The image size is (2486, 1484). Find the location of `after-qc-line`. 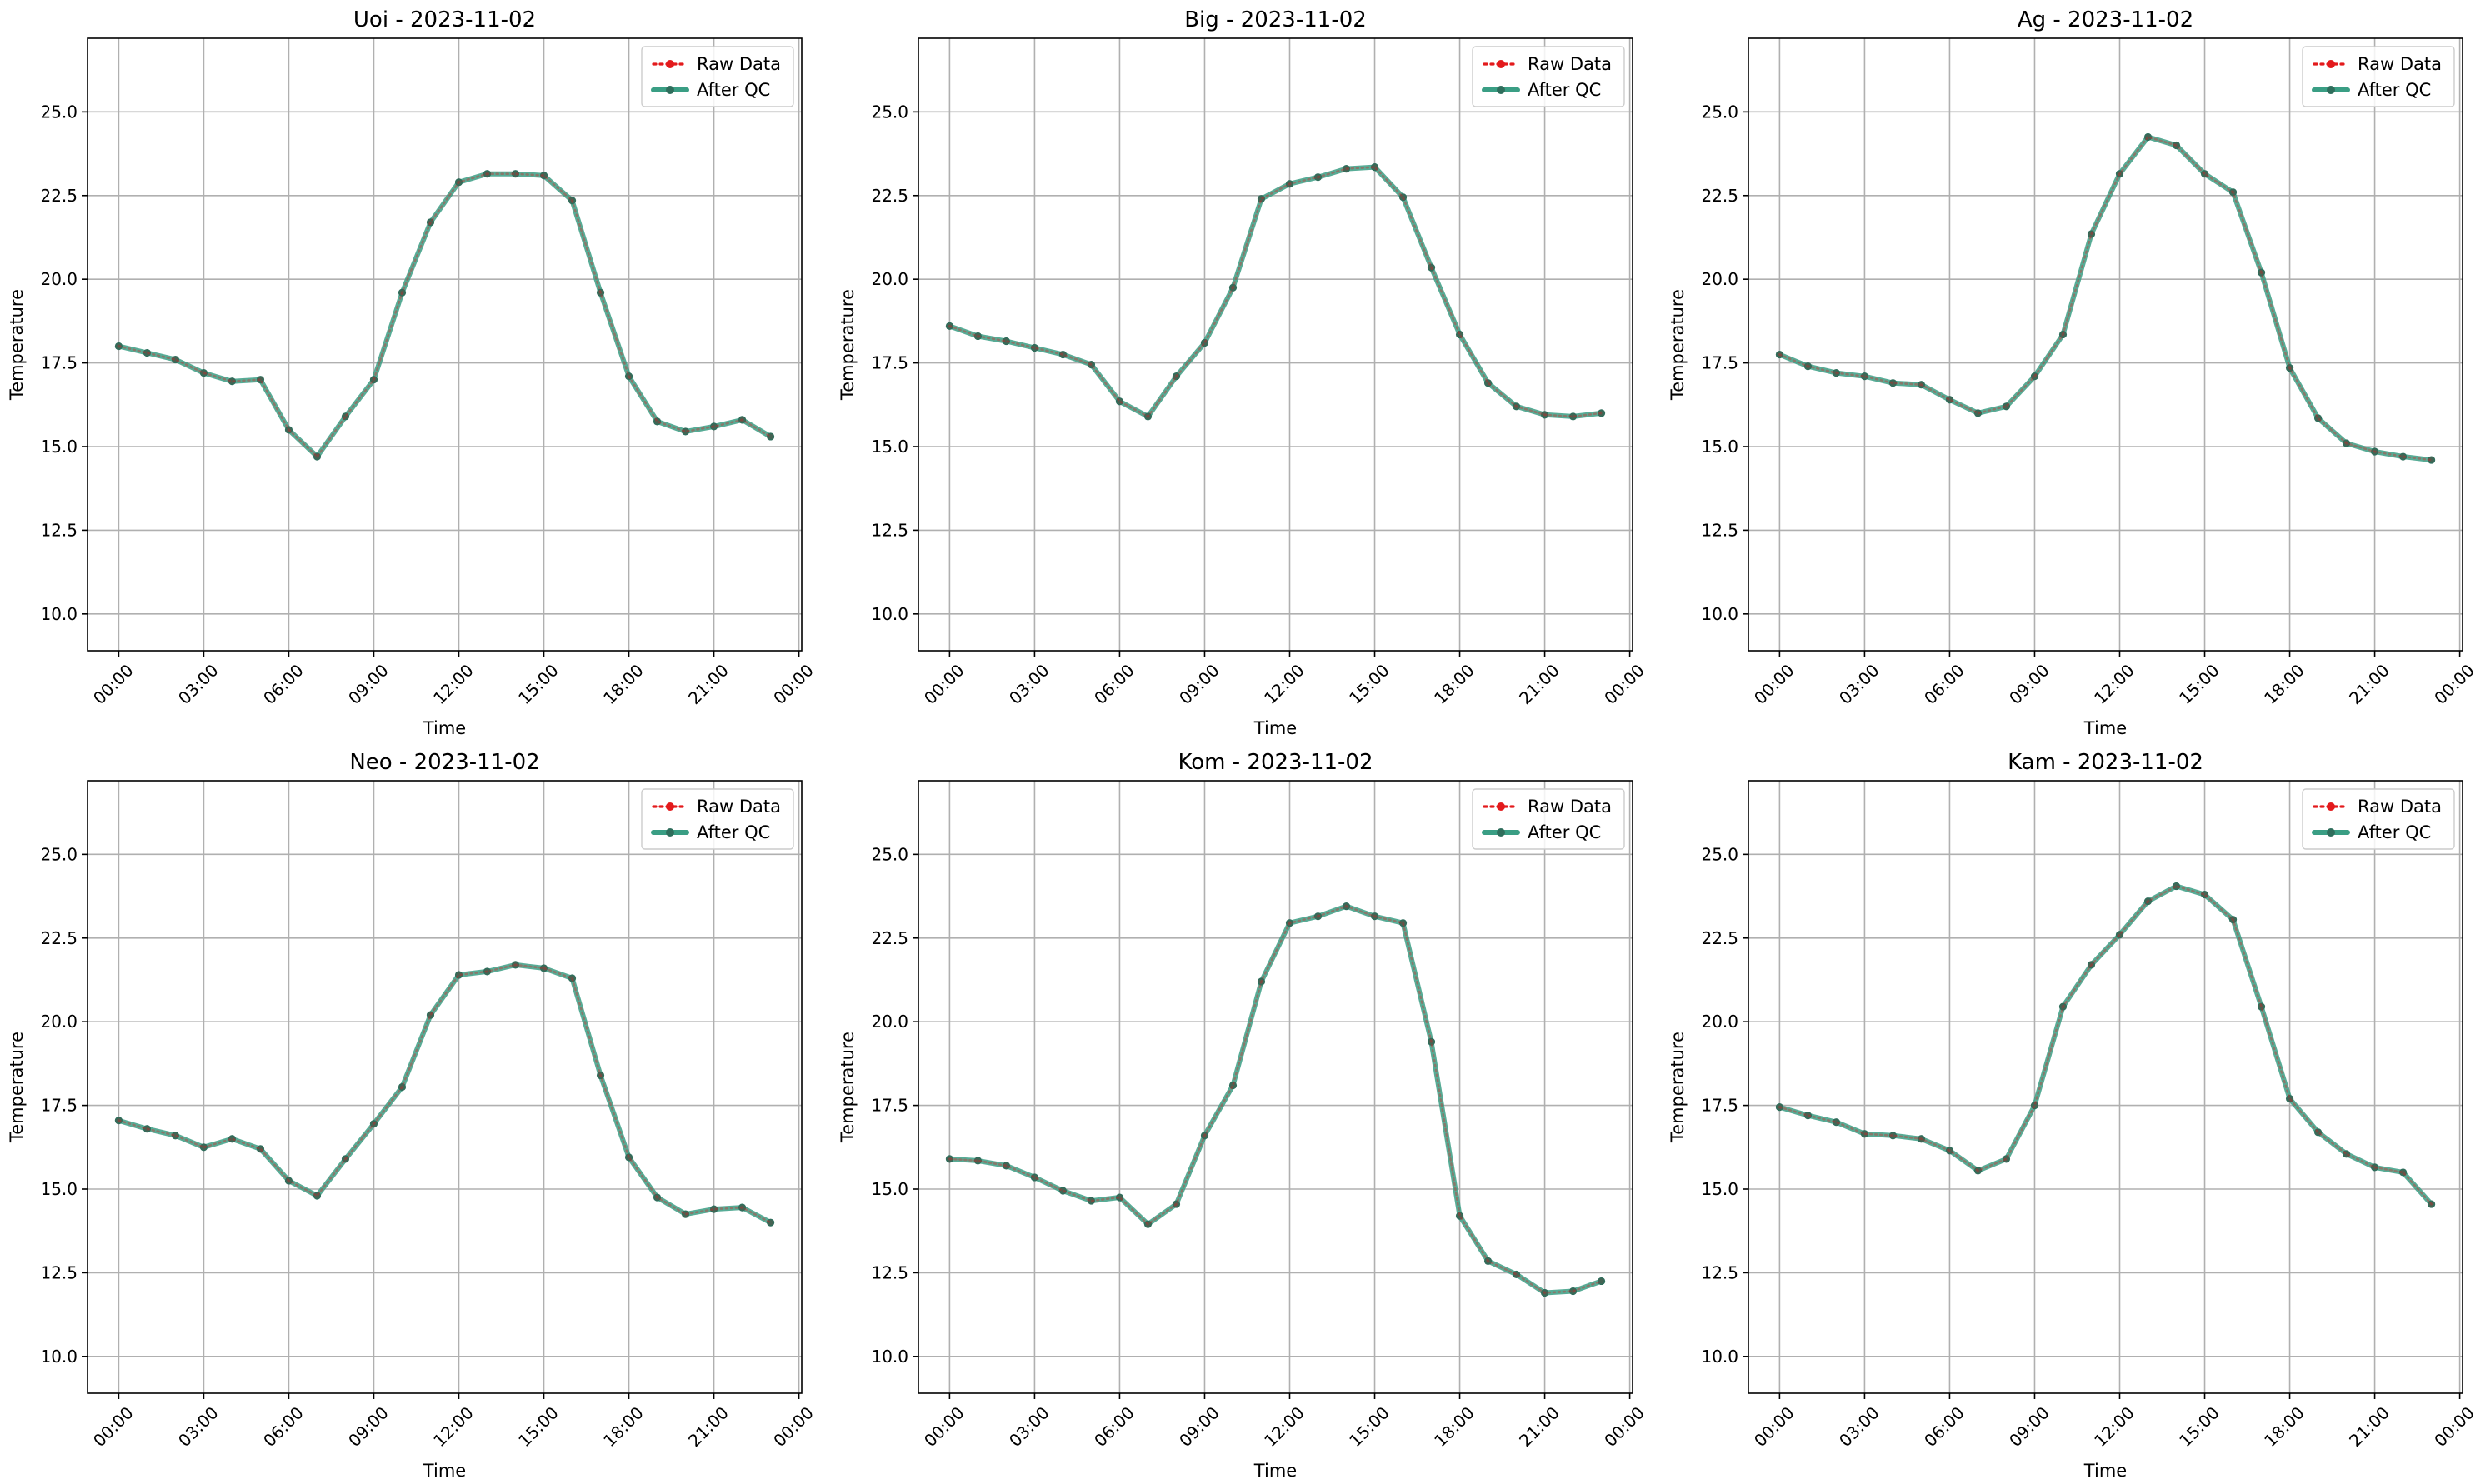

after-qc-line is located at coordinates (2105, 298).